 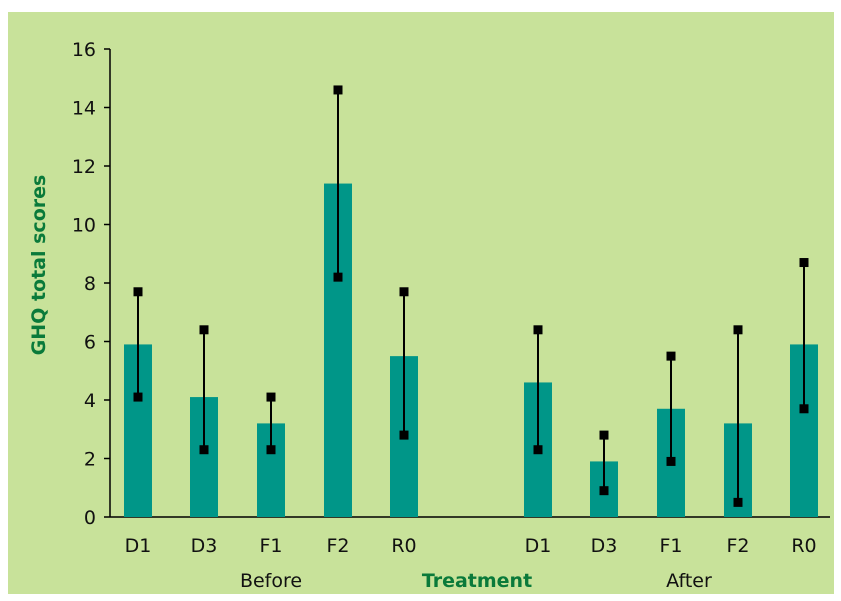 What do you see at coordinates (271, 581) in the screenshot?
I see `group-label-before: Before` at bounding box center [271, 581].